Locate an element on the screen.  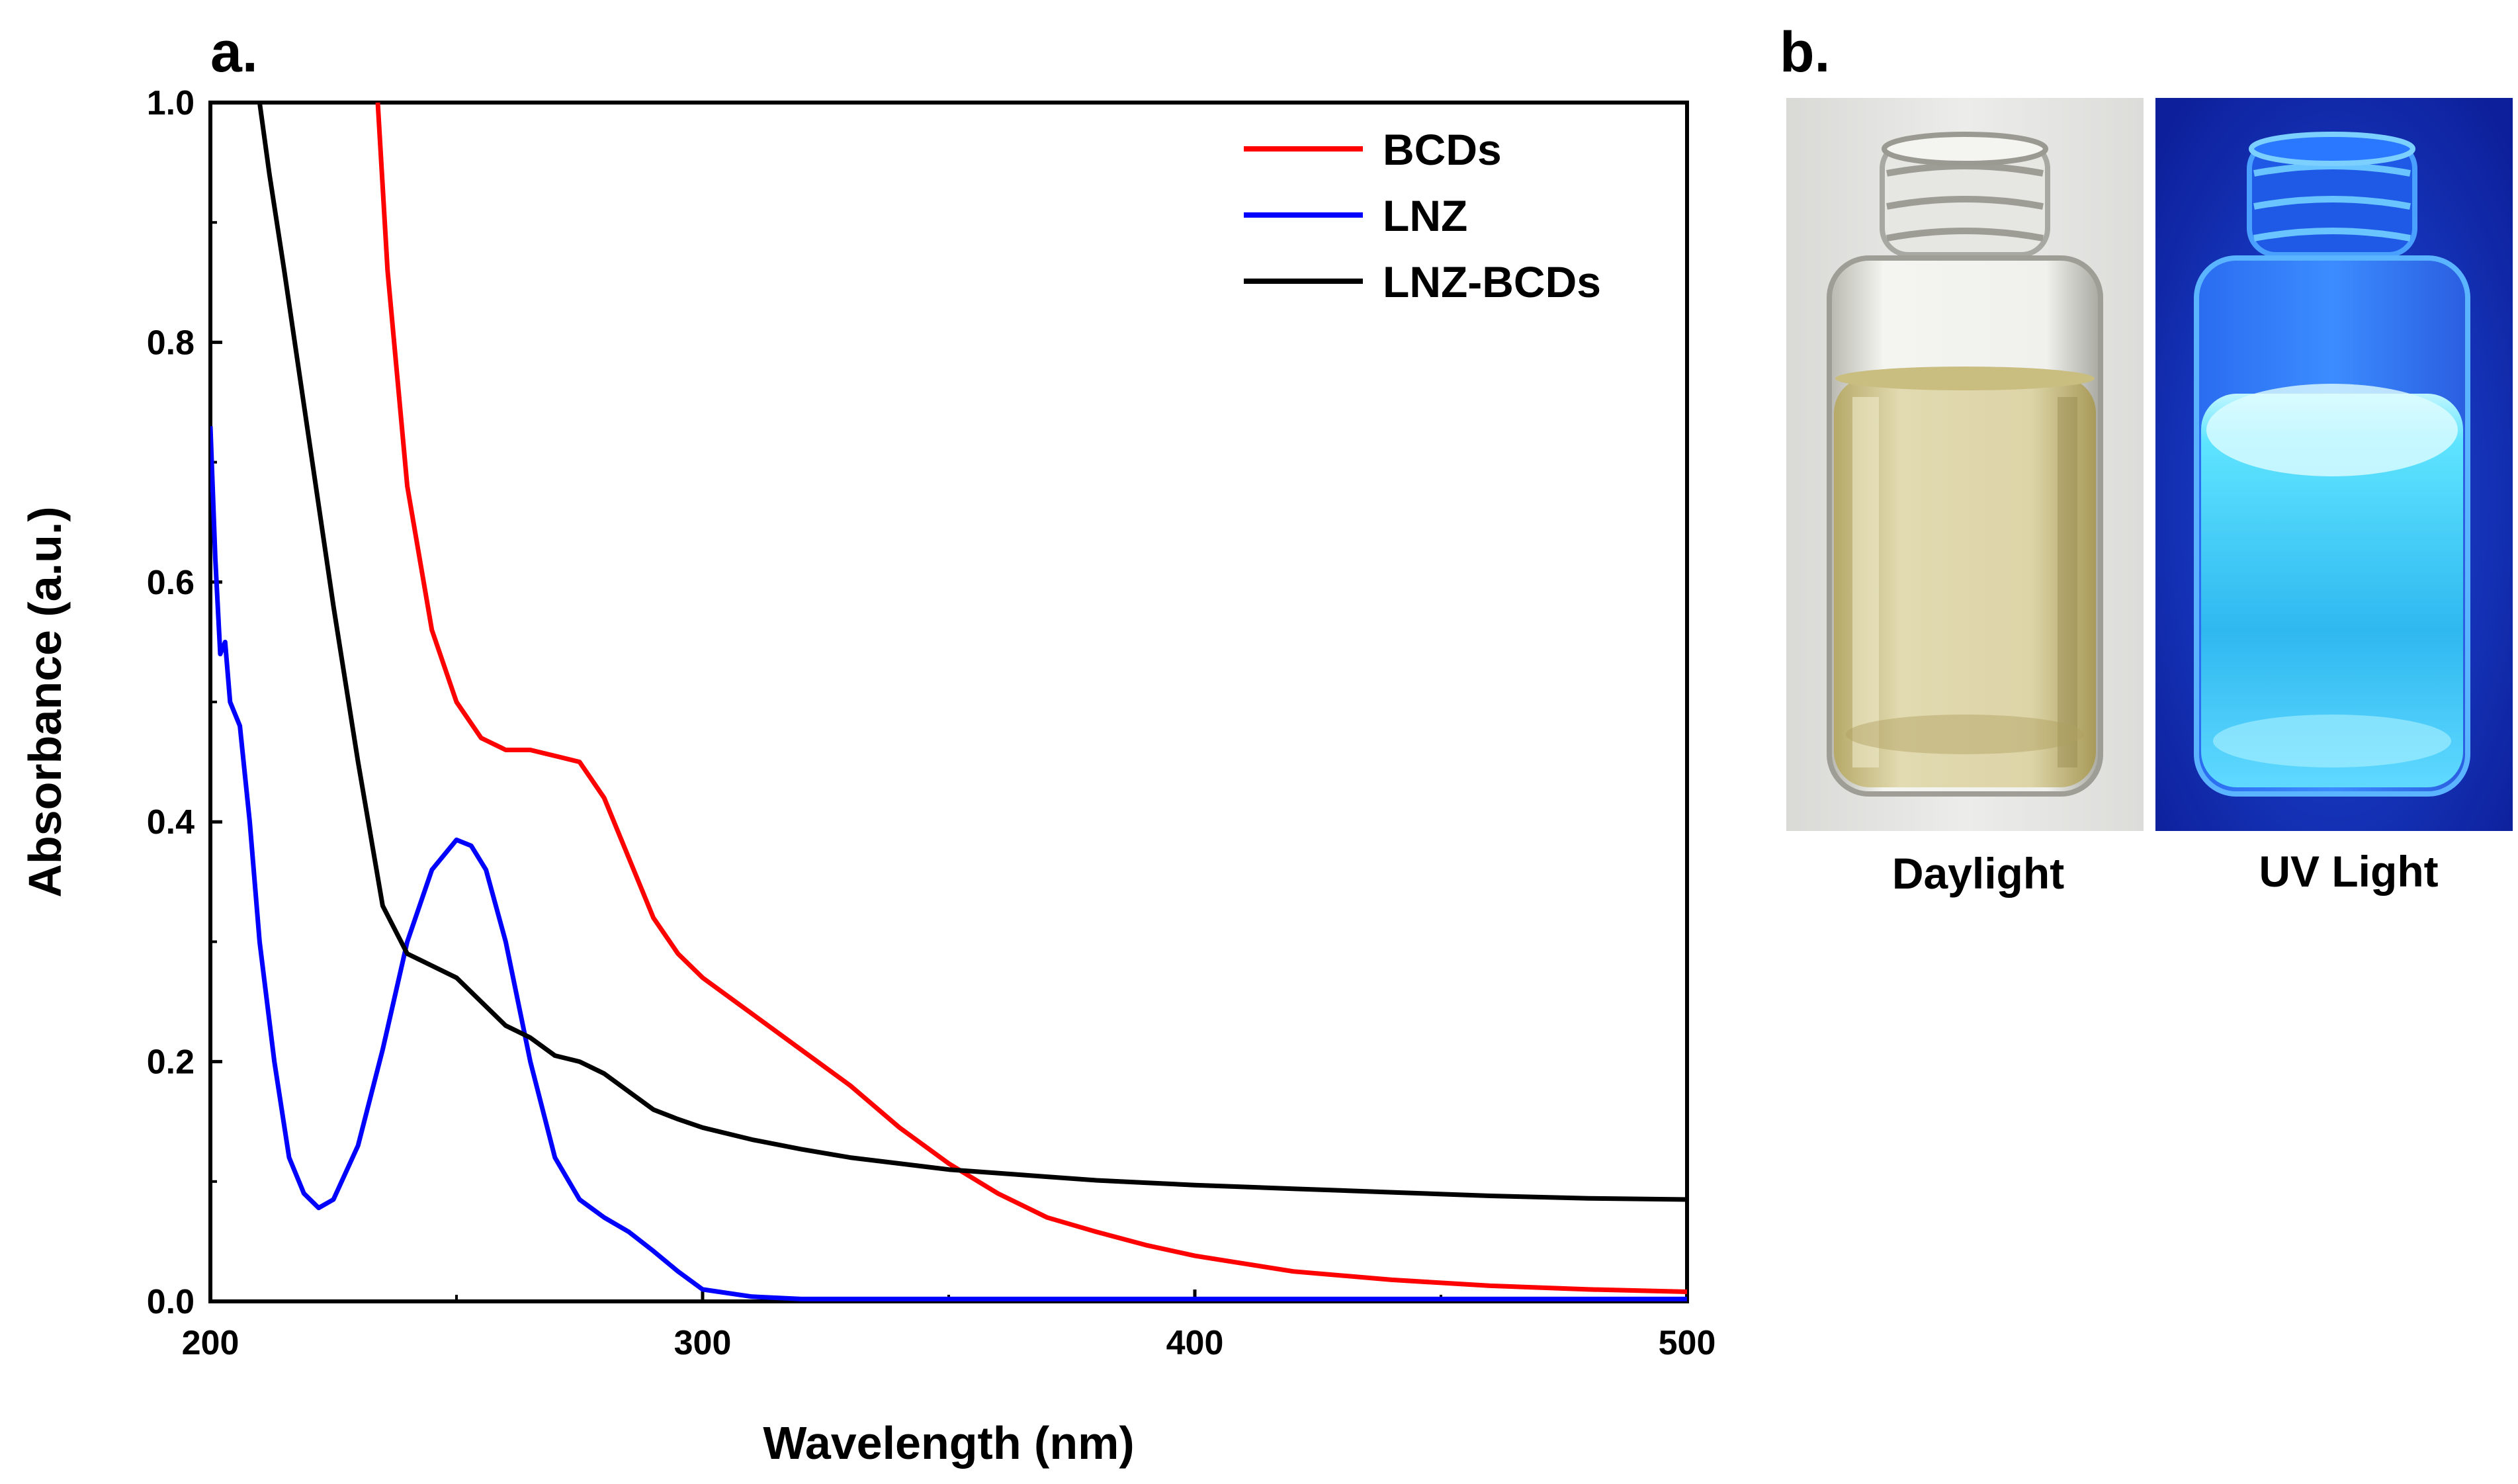
uv-caption: UV Light is located at coordinates (2348, 871).